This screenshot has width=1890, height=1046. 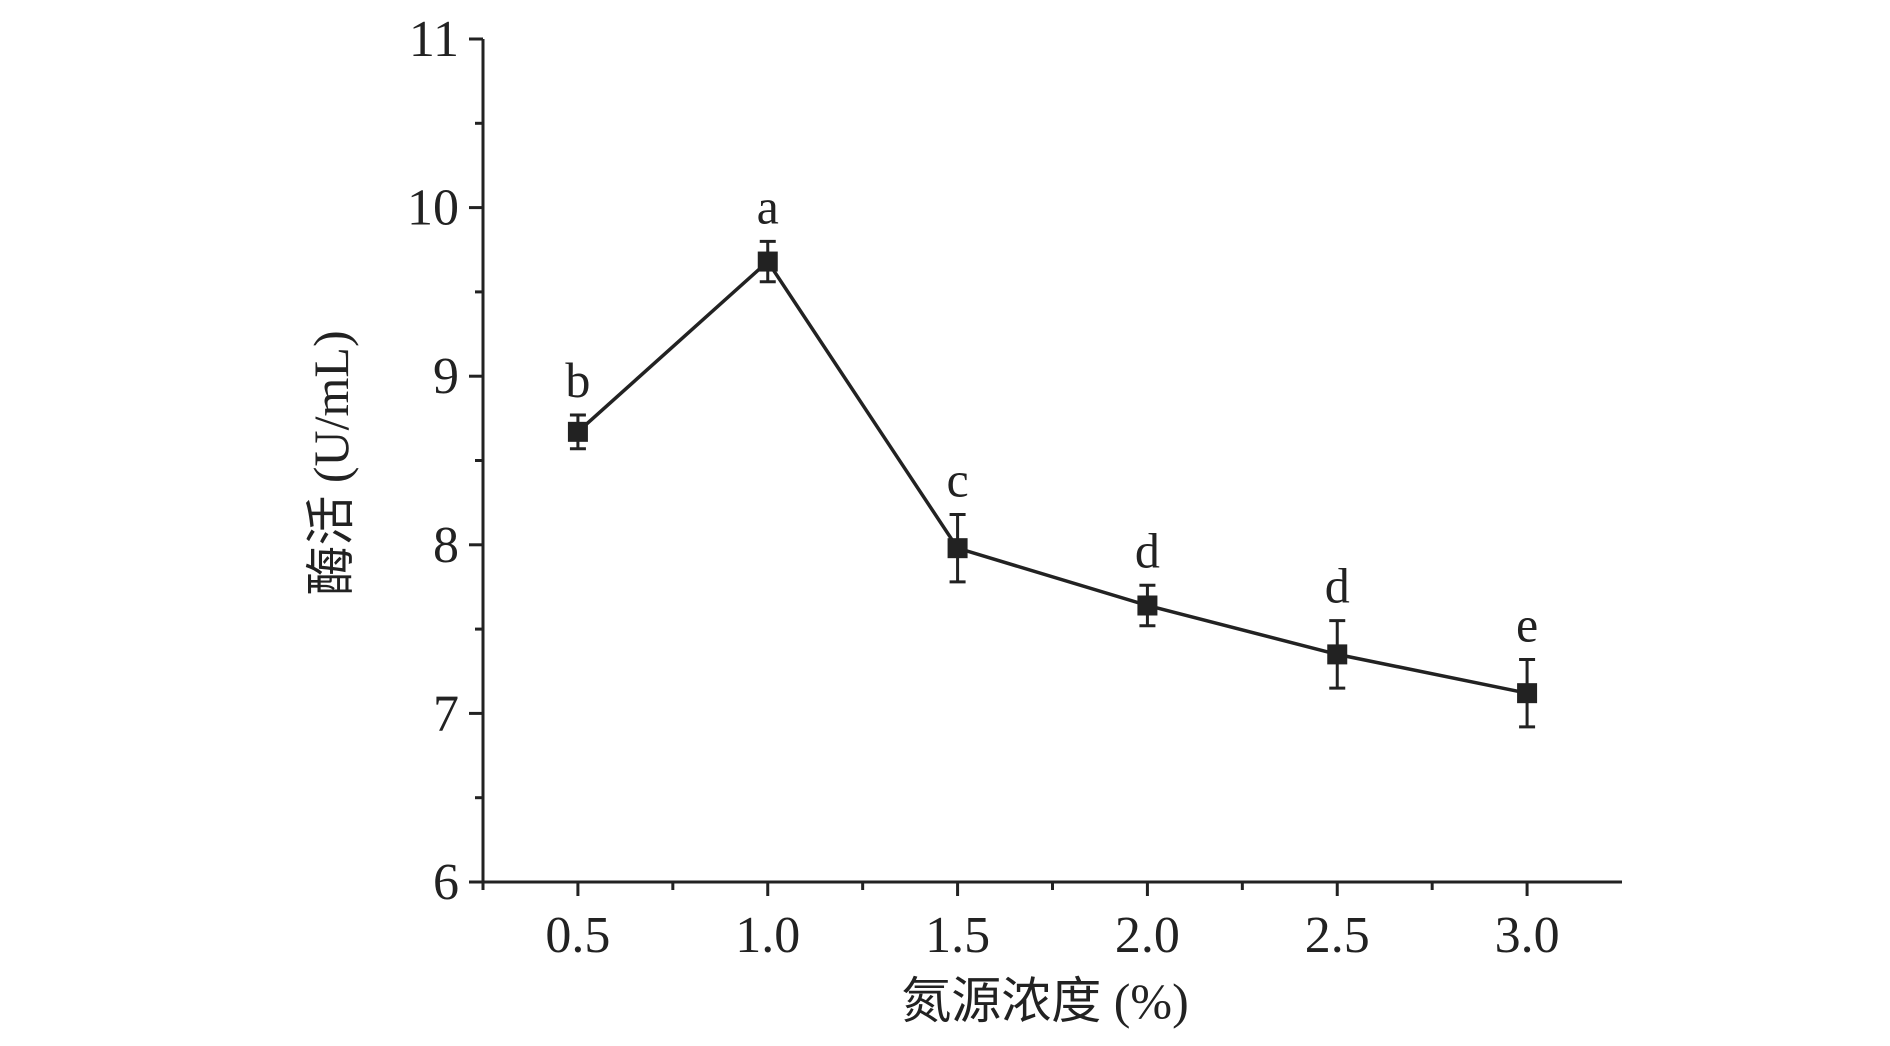 I want to click on y-tick-label: 6, so click(x=446, y=882).